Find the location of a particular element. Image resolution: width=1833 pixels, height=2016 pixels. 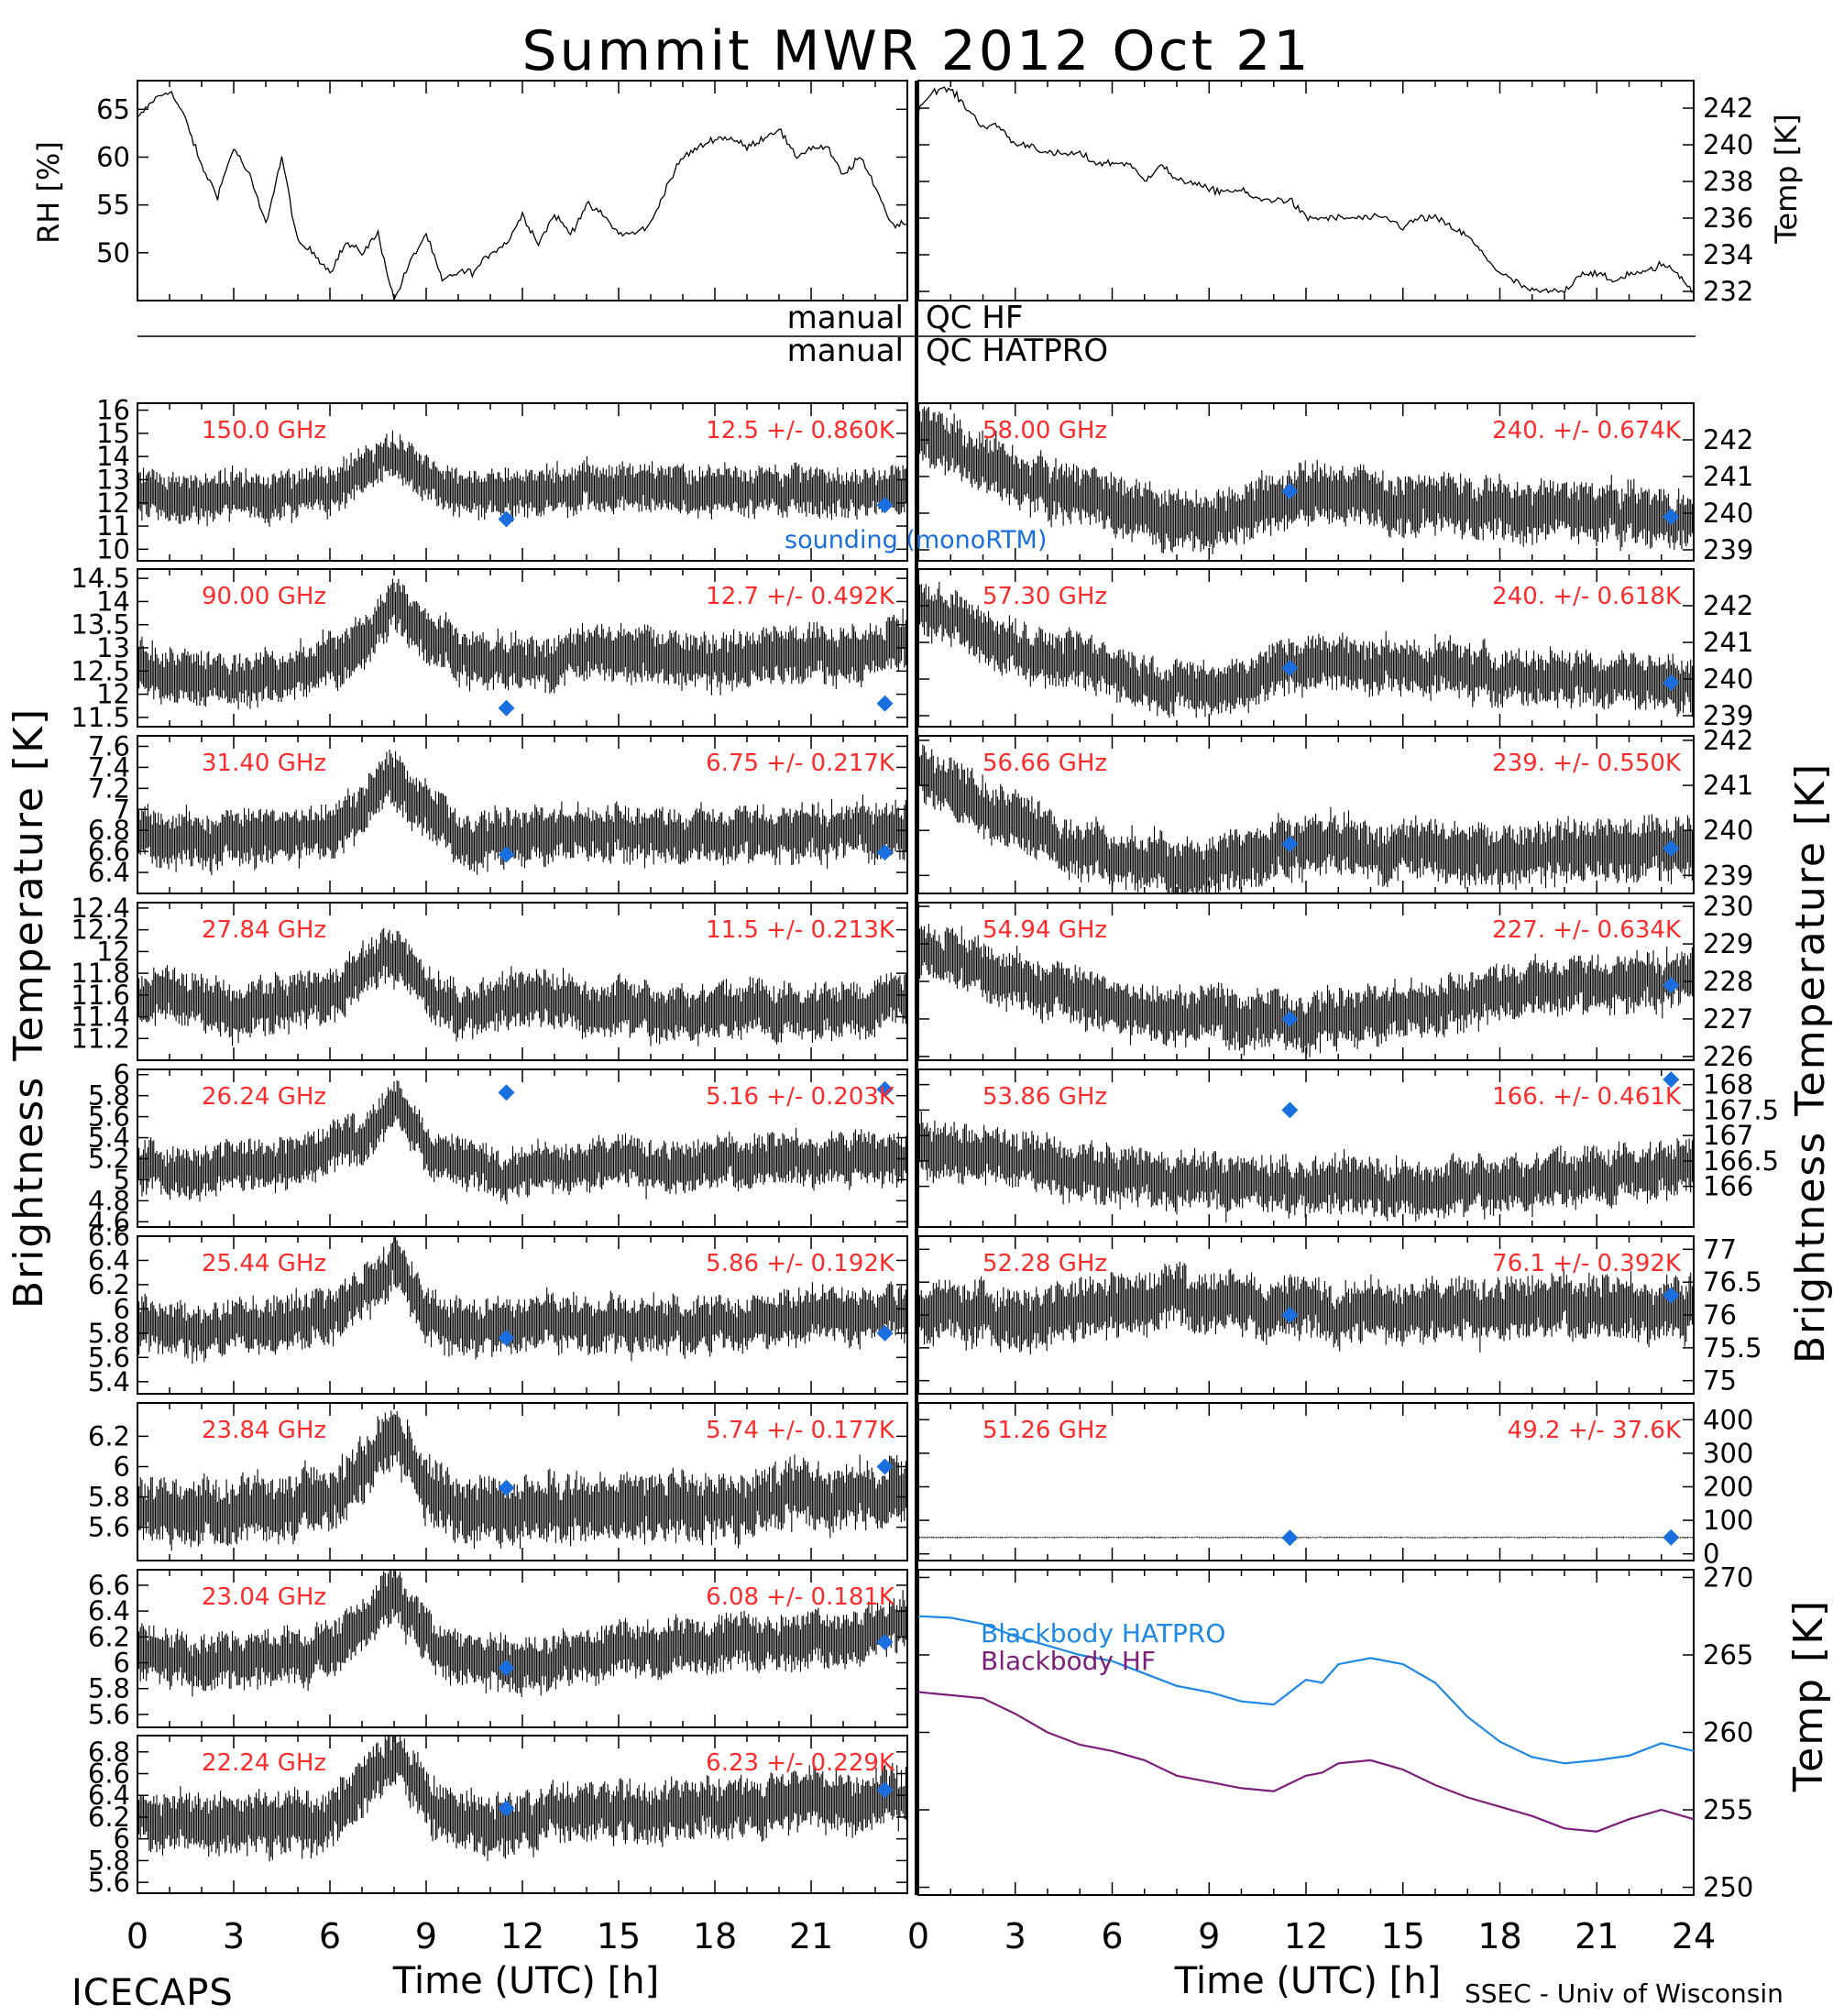

left-channel-0-frequency: 150.0 GHz is located at coordinates (264, 430).